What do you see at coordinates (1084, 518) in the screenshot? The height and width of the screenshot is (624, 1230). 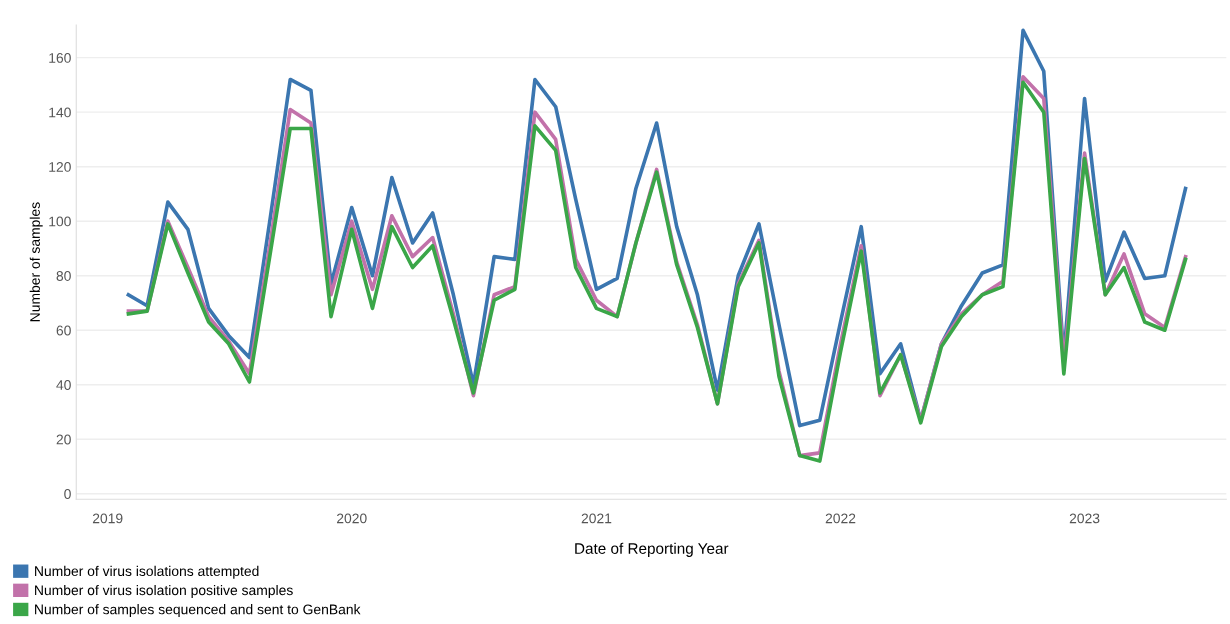 I see `x-tick-label: 2023` at bounding box center [1084, 518].